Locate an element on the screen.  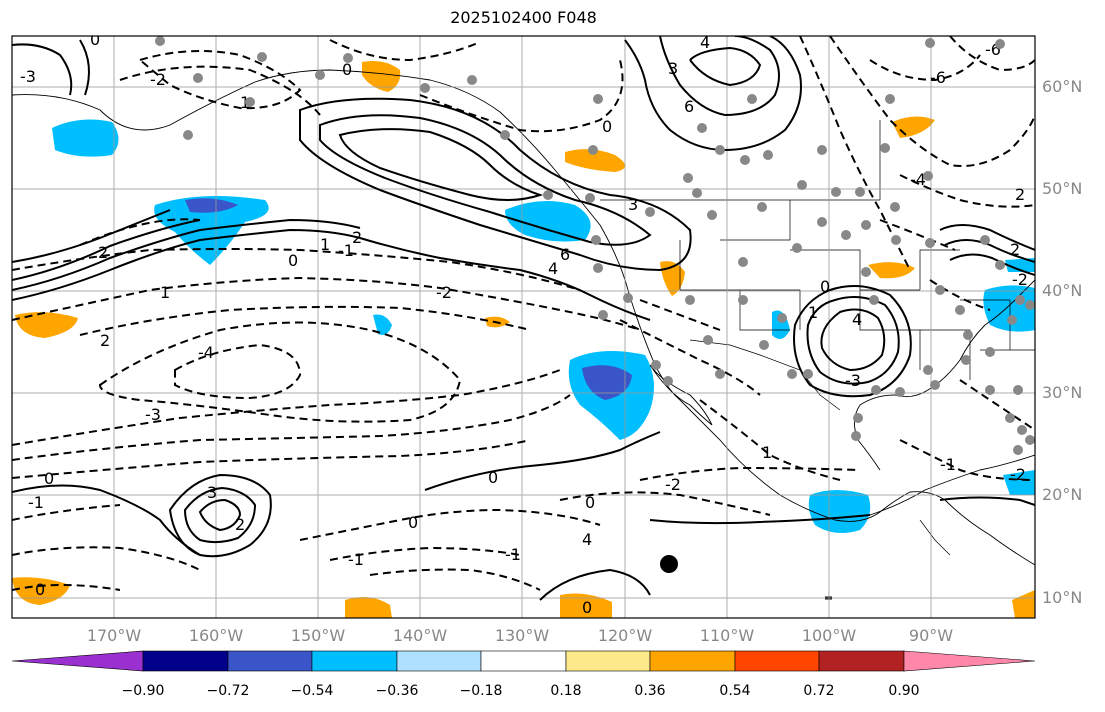
lat-label: 60°N is located at coordinates (1062, 86).